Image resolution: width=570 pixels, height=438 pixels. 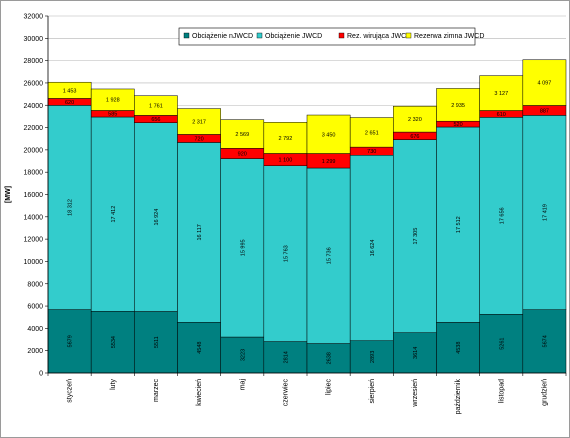 I want to click on data-label: 4 097, so click(x=545, y=84).